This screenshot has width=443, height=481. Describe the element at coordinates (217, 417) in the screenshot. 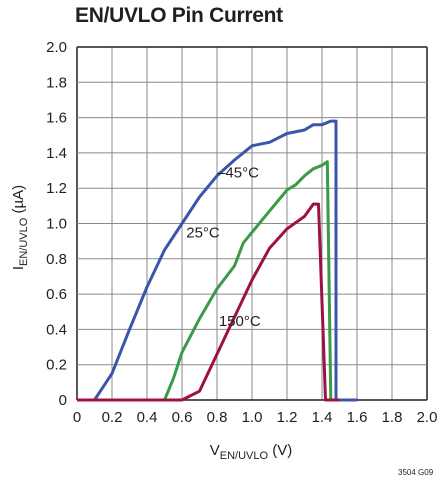

I see `x-tick-label: 0.8` at that location.